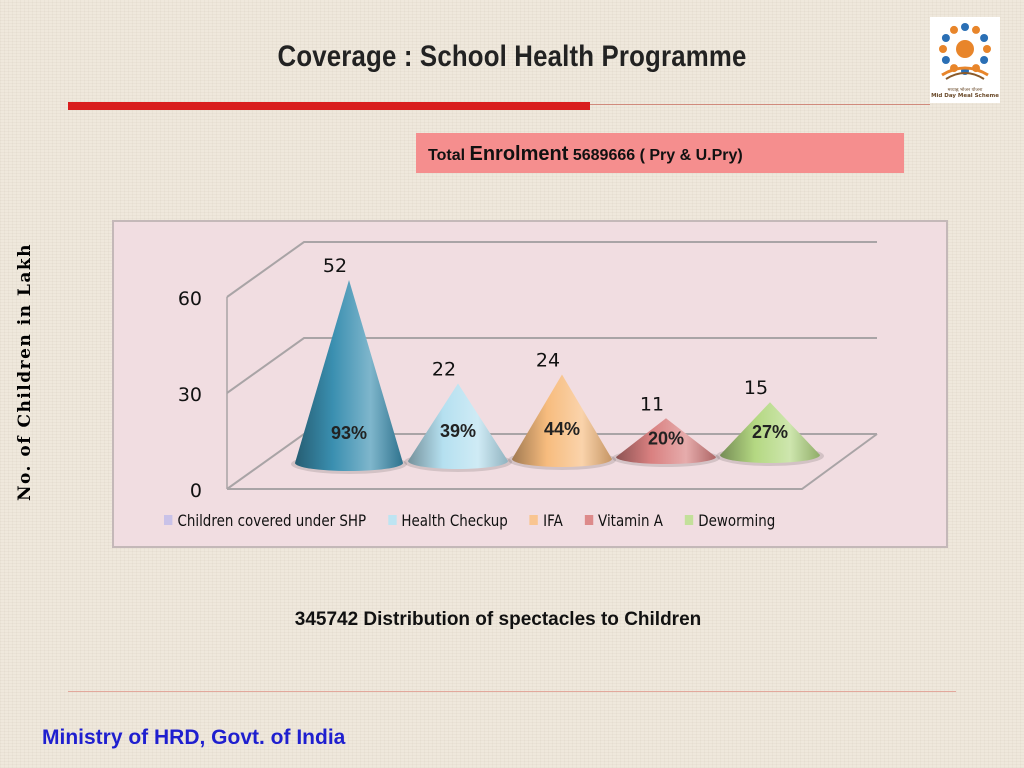 This screenshot has width=1024, height=768. I want to click on percent-label: 20%, so click(666, 439).